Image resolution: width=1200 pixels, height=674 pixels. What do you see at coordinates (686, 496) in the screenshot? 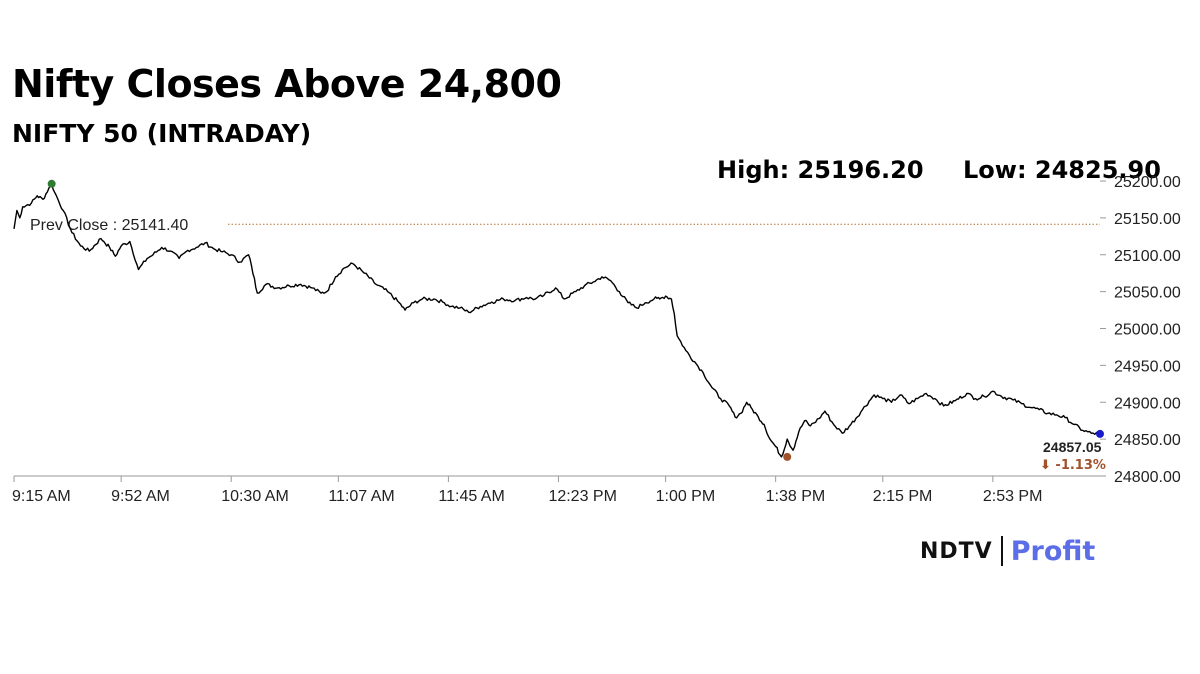
I see `x-tick-label: 1:00 PM` at bounding box center [686, 496].